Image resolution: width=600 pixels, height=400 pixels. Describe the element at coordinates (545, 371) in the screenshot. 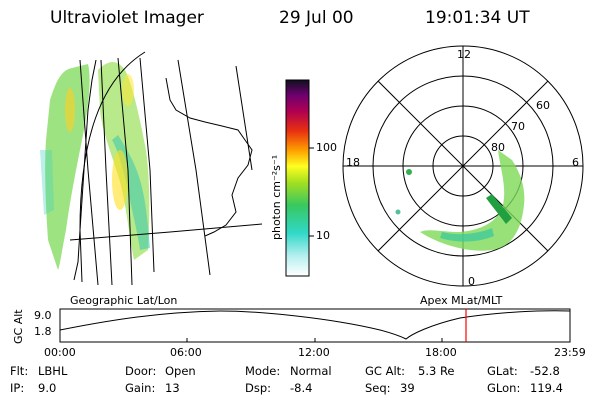

I see `glat-value: -52.8` at that location.